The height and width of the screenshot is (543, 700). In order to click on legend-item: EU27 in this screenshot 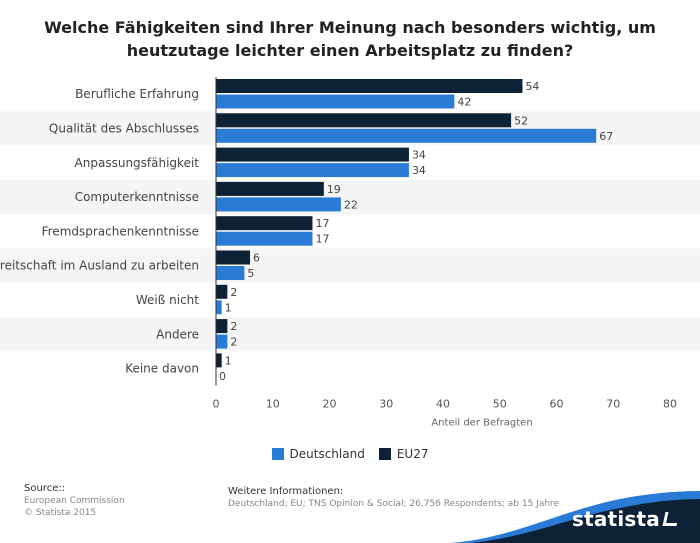, I will do `click(403, 454)`.